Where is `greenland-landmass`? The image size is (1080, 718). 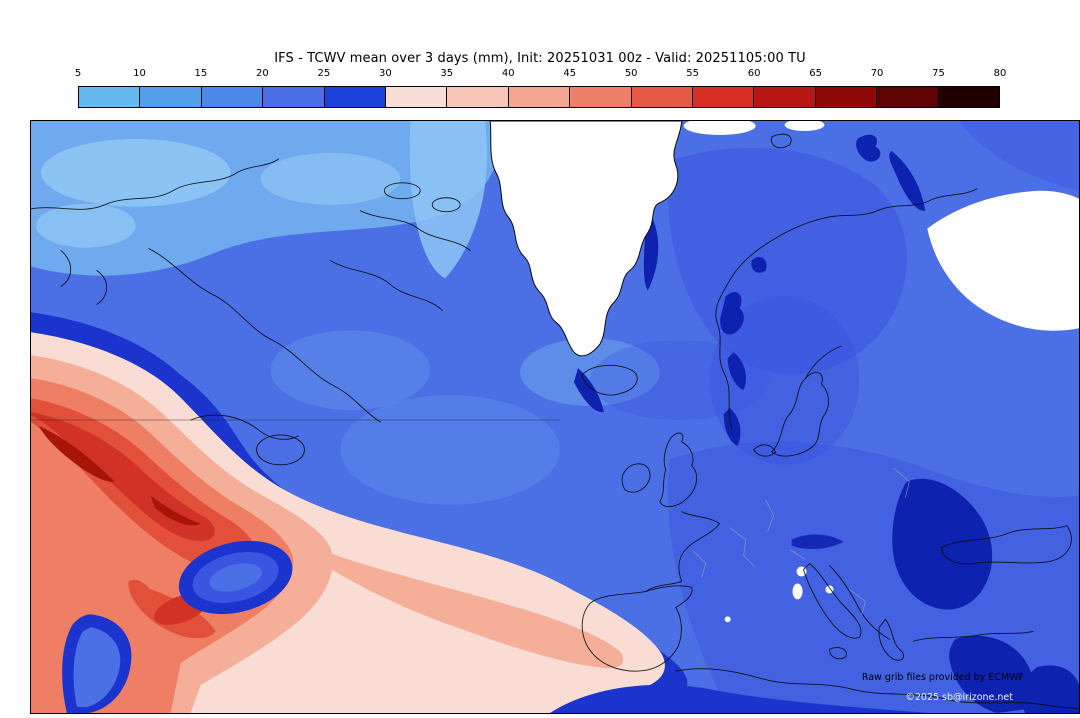
greenland-landmass is located at coordinates (586, 239).